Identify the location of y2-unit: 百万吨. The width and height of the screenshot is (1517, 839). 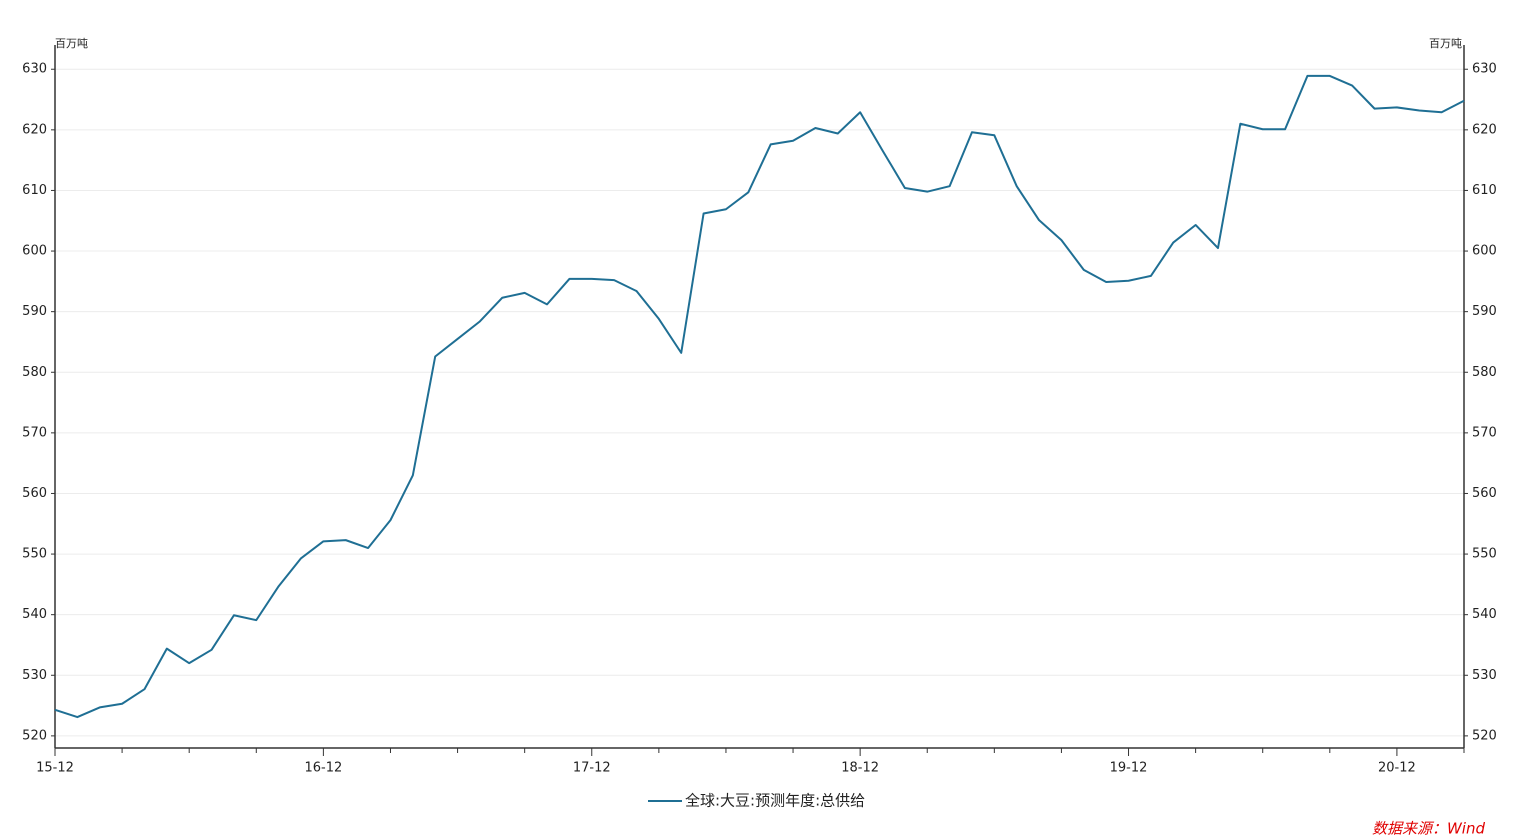
(1445, 43).